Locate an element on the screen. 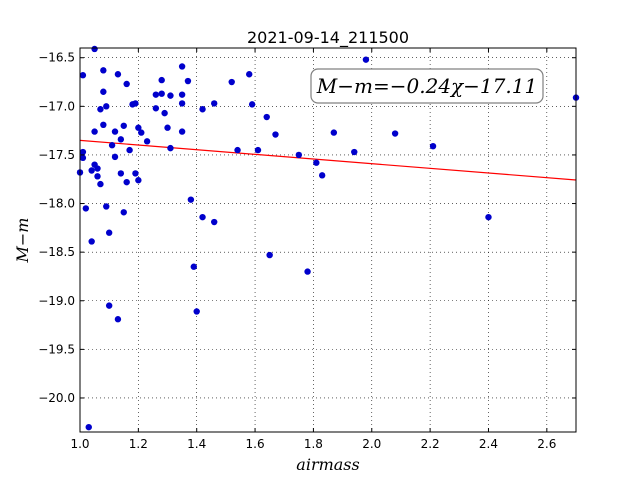 This screenshot has width=640, height=480. chart-title: 2021-09-14_211500 is located at coordinates (328, 38).